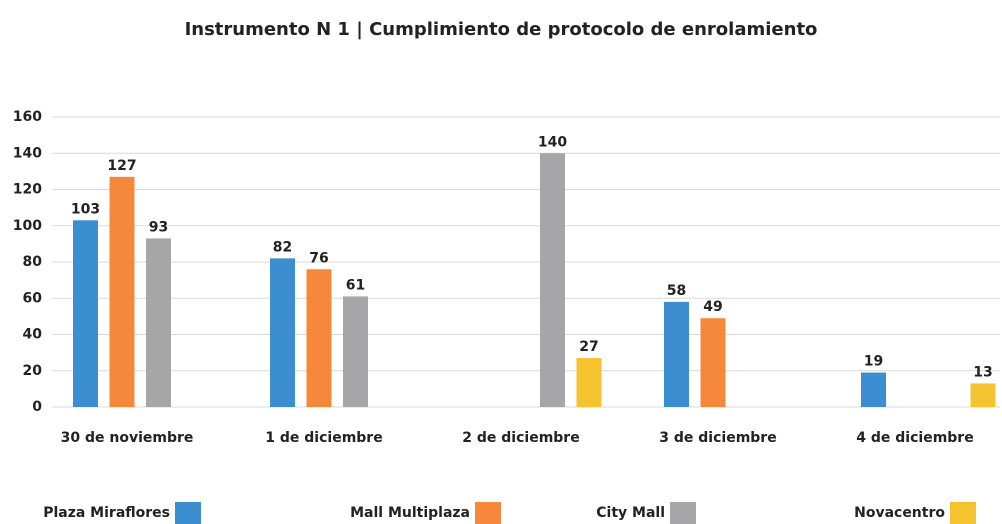 The image size is (1002, 524). Describe the element at coordinates (717, 438) in the screenshot. I see `x-tick-label: 3 de diciembre` at that location.